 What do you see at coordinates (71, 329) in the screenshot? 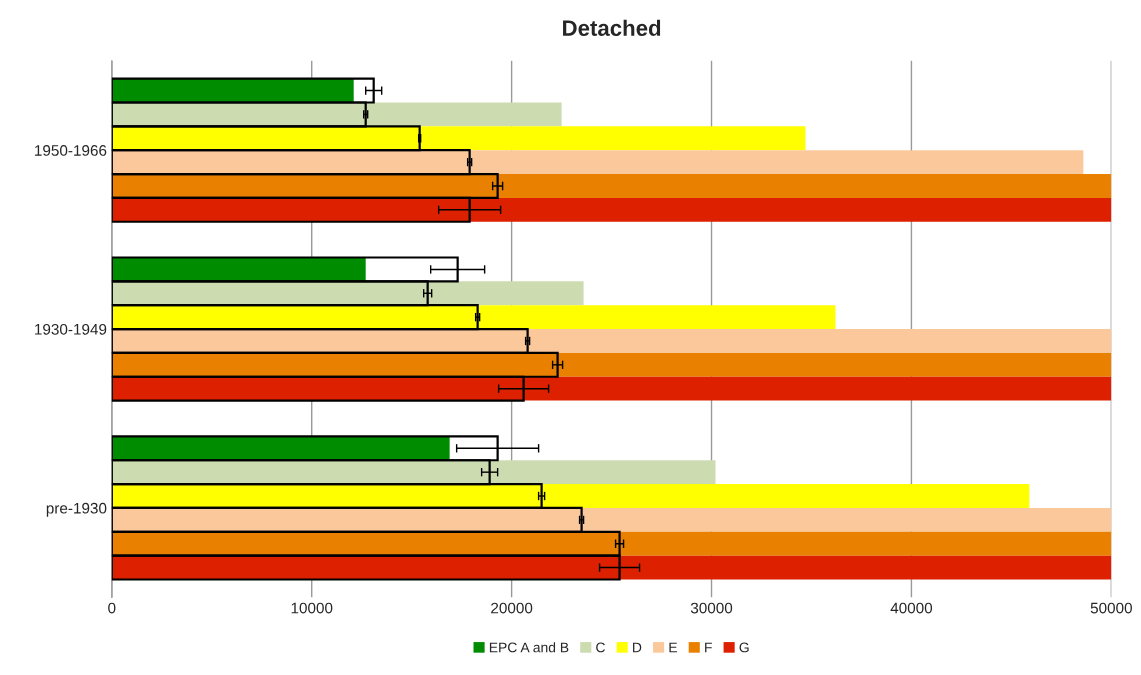
I see `y-tick-label: 1930-1949` at bounding box center [71, 329].